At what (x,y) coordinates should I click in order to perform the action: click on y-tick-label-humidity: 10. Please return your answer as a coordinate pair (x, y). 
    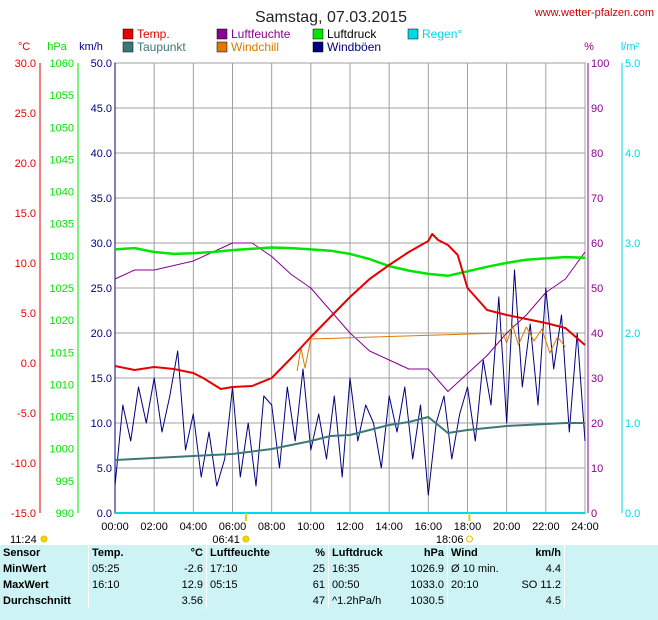
    Looking at the image, I should click on (597, 469).